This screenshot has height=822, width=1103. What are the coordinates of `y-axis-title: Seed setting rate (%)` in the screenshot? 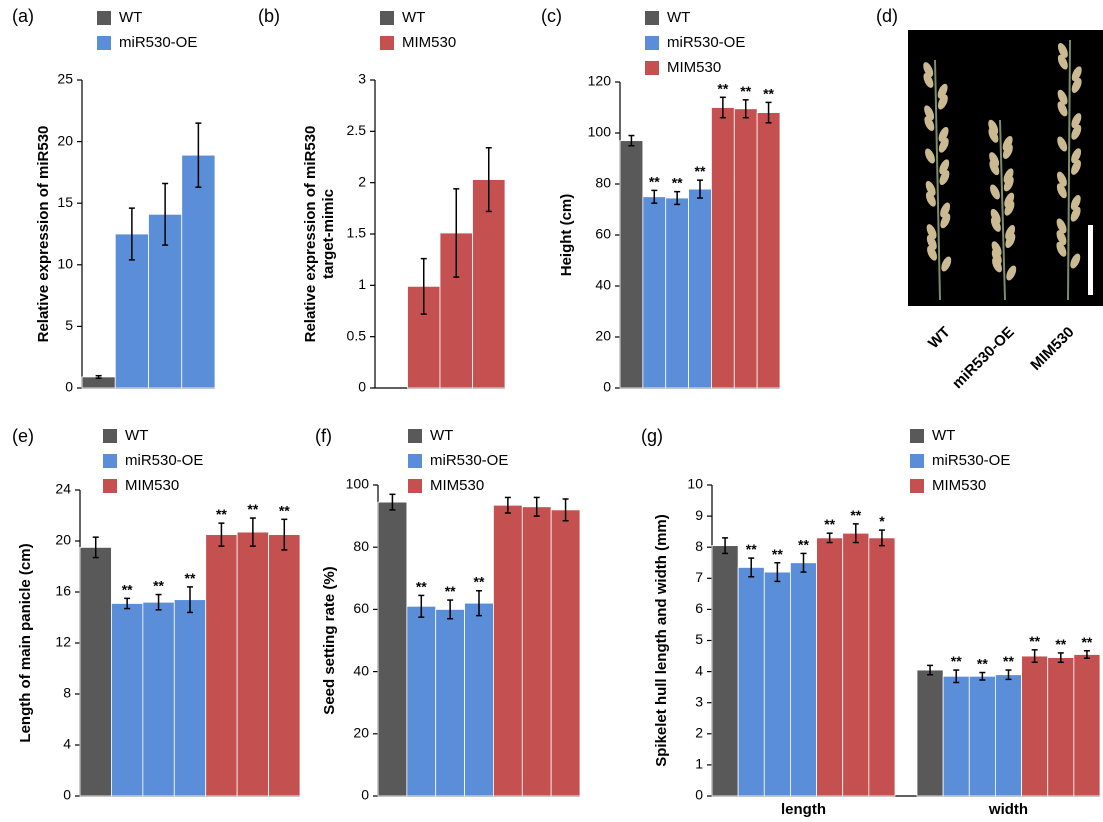 It's located at (329, 640).